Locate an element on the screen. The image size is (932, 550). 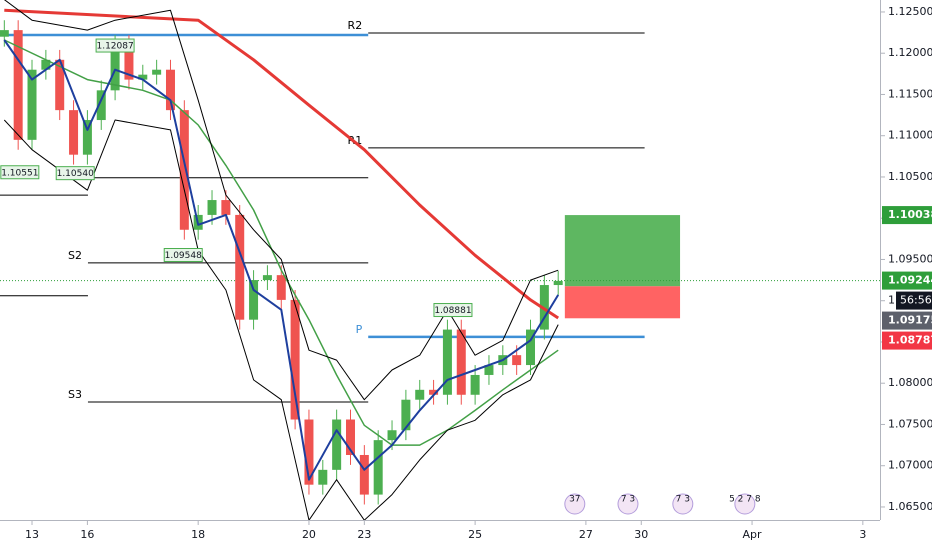
countdown-box is located at coordinates (914, 300).